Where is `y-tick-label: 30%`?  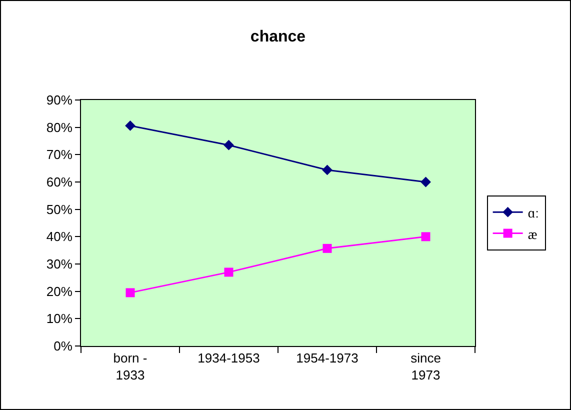
y-tick-label: 30% is located at coordinates (59, 264).